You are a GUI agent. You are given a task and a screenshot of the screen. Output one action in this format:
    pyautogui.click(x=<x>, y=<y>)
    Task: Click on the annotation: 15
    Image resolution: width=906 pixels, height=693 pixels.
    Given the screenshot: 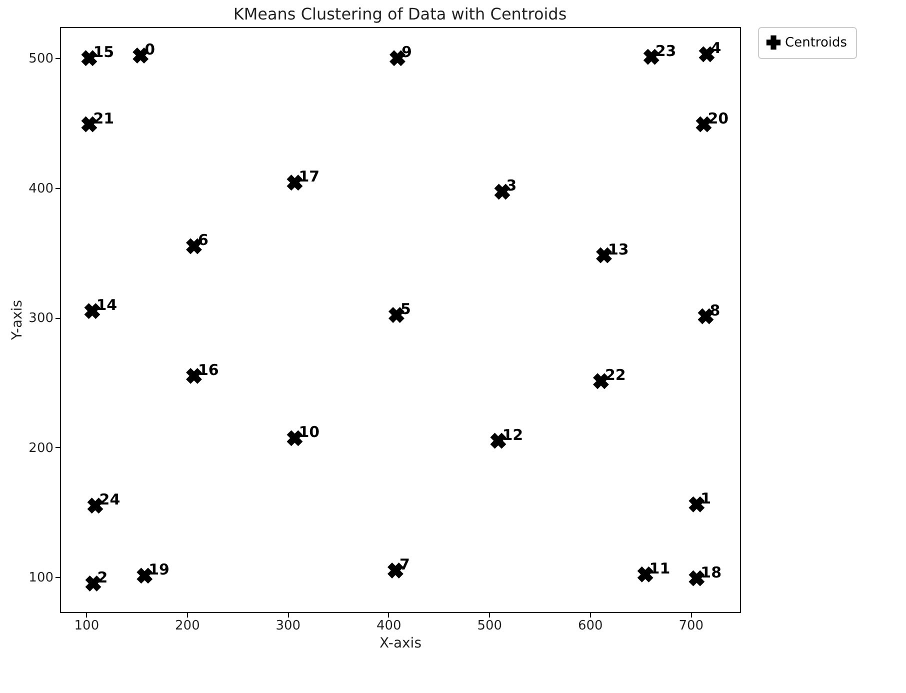 What is the action you would take?
    pyautogui.click(x=103, y=52)
    